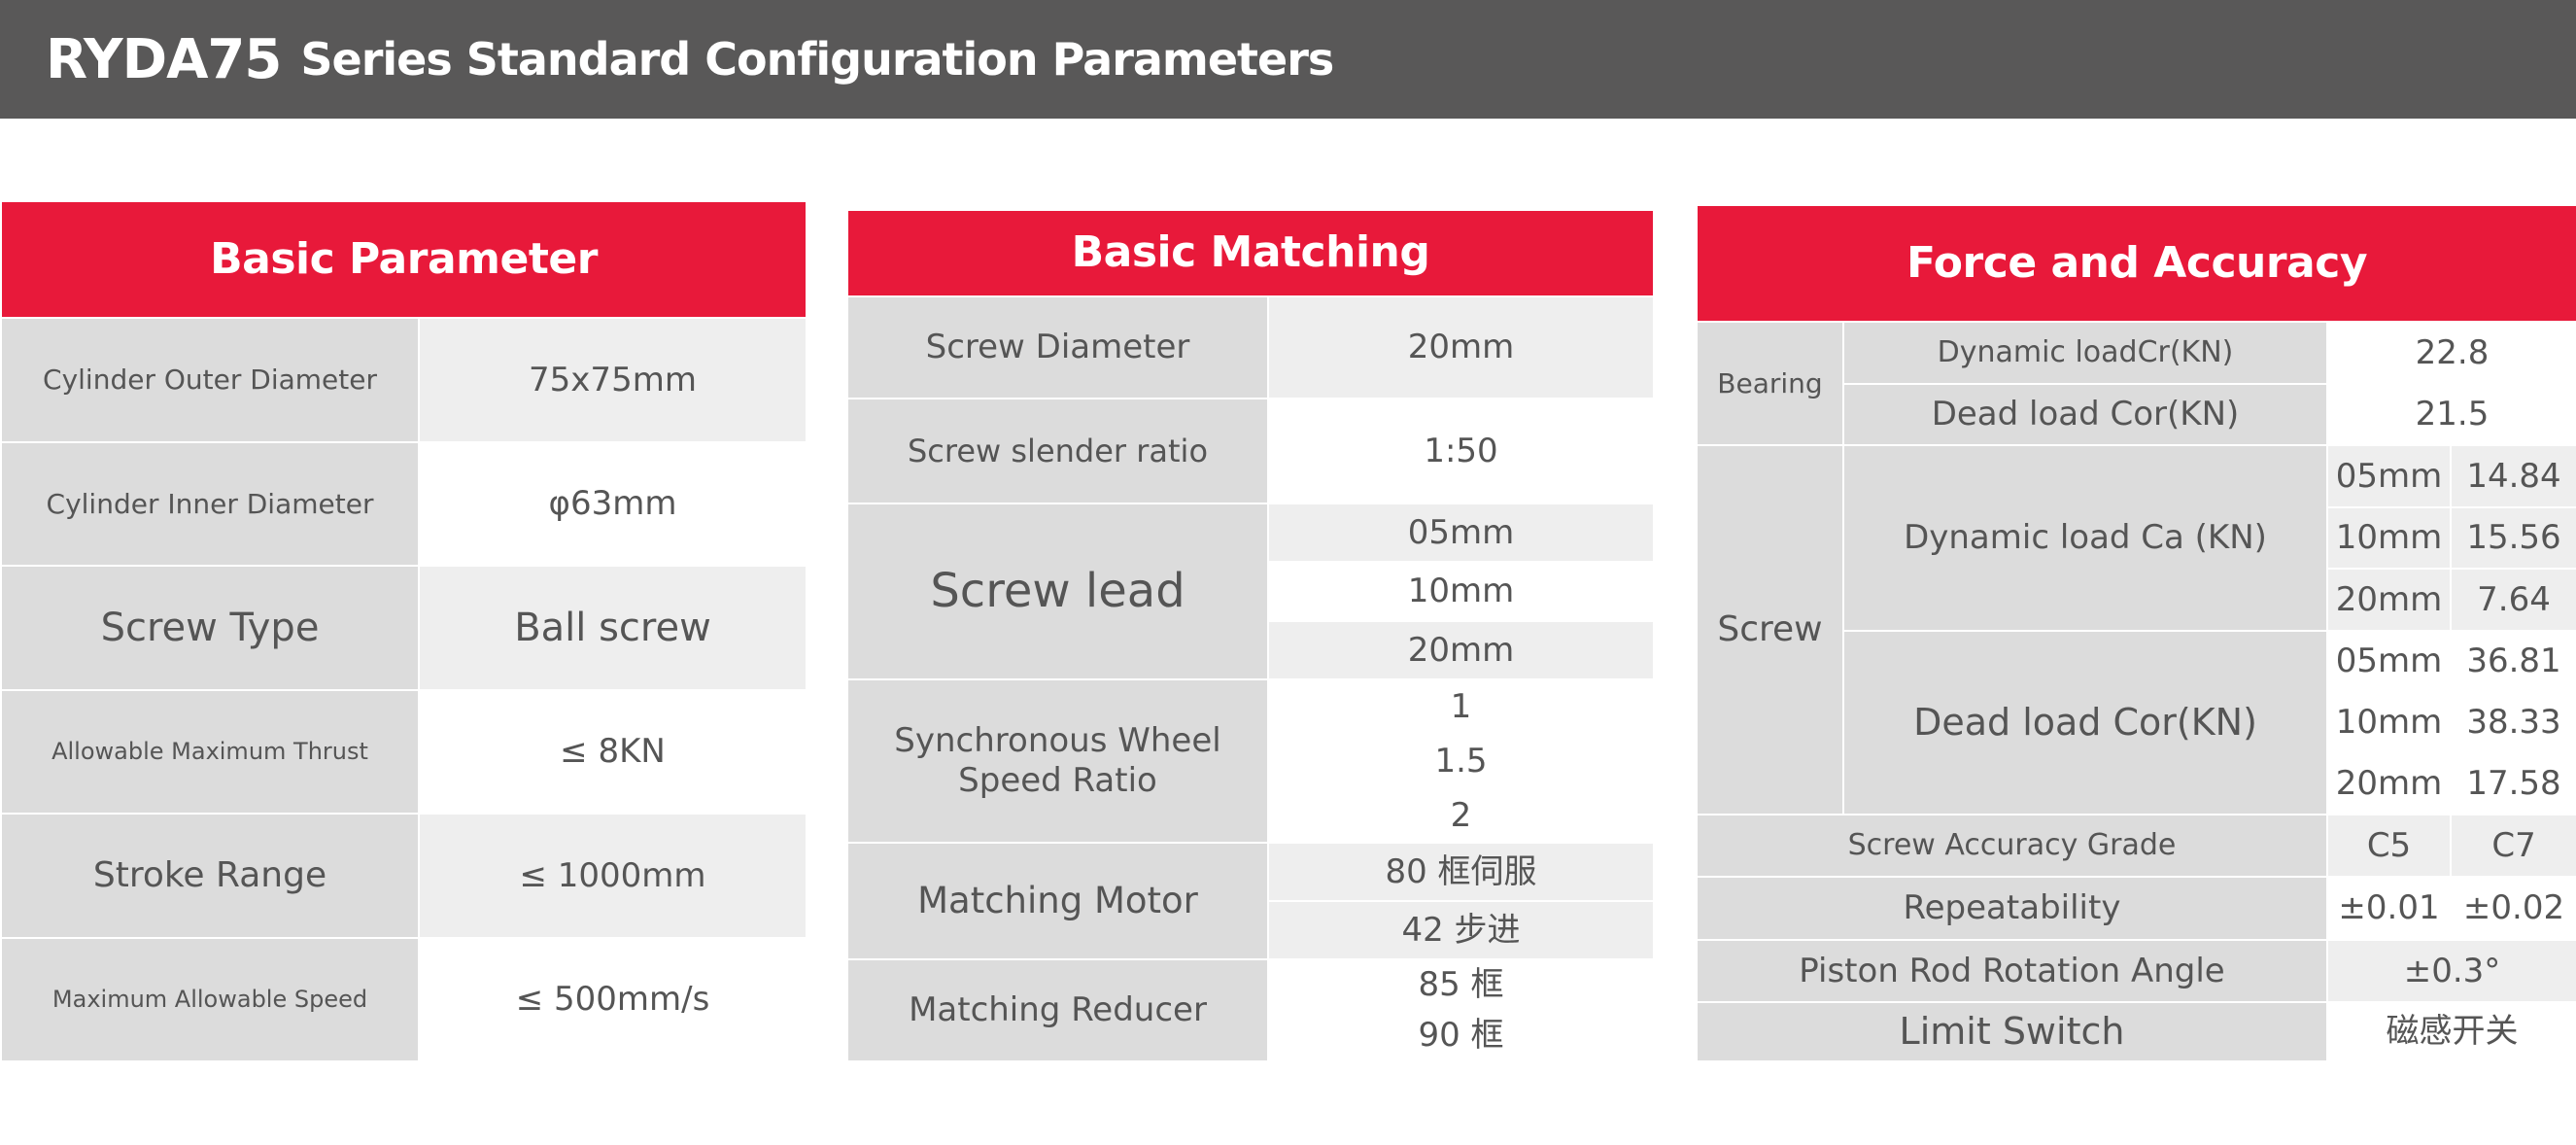 The height and width of the screenshot is (1145, 2576). Describe the element at coordinates (612, 752) in the screenshot. I see `param-value: ≤ 8KN` at that location.